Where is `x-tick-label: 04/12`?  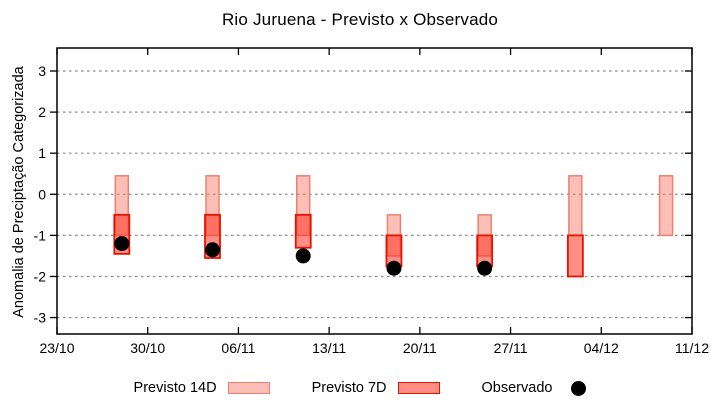 x-tick-label: 04/12 is located at coordinates (601, 348).